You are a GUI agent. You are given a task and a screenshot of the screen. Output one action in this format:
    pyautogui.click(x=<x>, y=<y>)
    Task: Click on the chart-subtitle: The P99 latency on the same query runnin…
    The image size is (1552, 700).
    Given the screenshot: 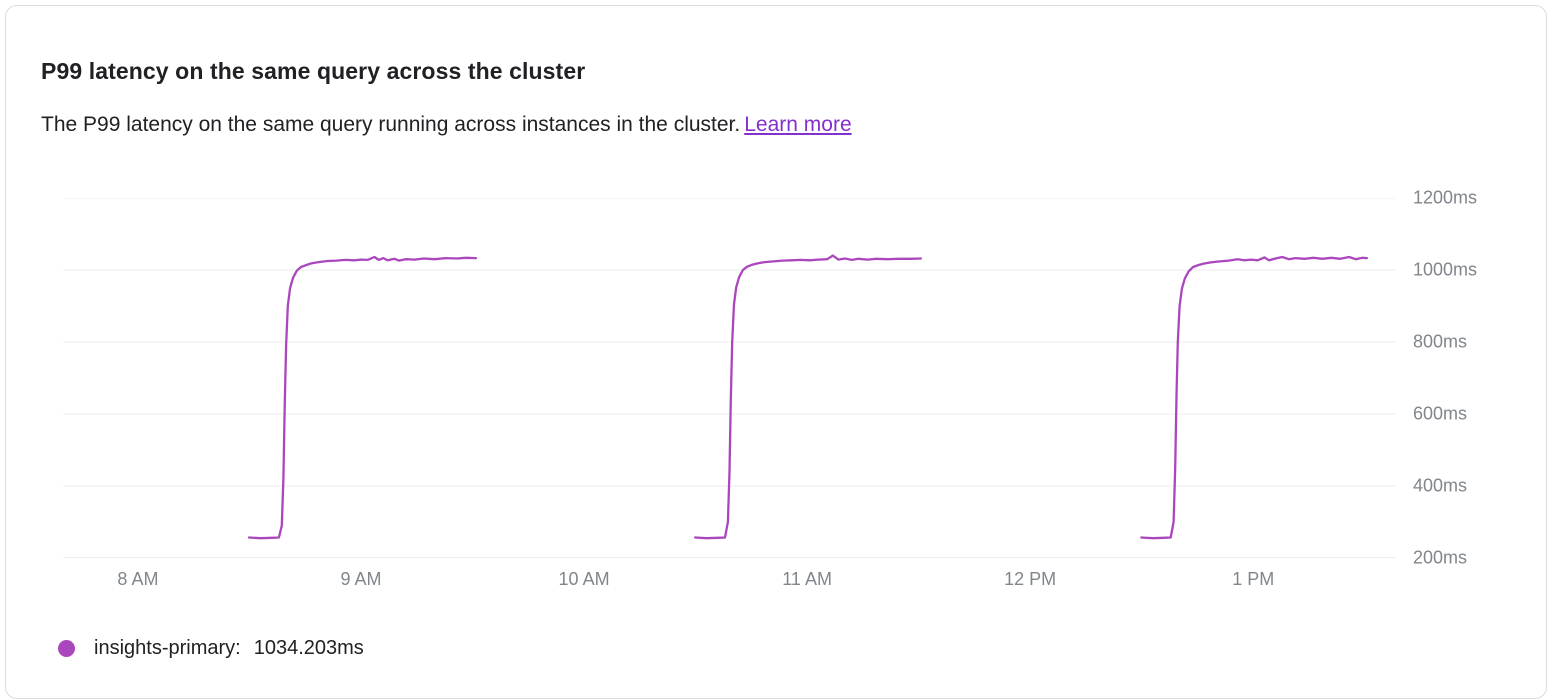 What is the action you would take?
    pyautogui.click(x=446, y=125)
    